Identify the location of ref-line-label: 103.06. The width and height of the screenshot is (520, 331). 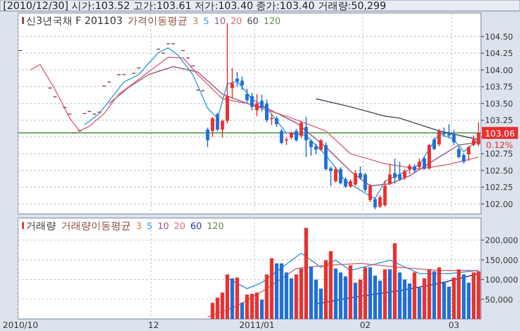
(500, 134).